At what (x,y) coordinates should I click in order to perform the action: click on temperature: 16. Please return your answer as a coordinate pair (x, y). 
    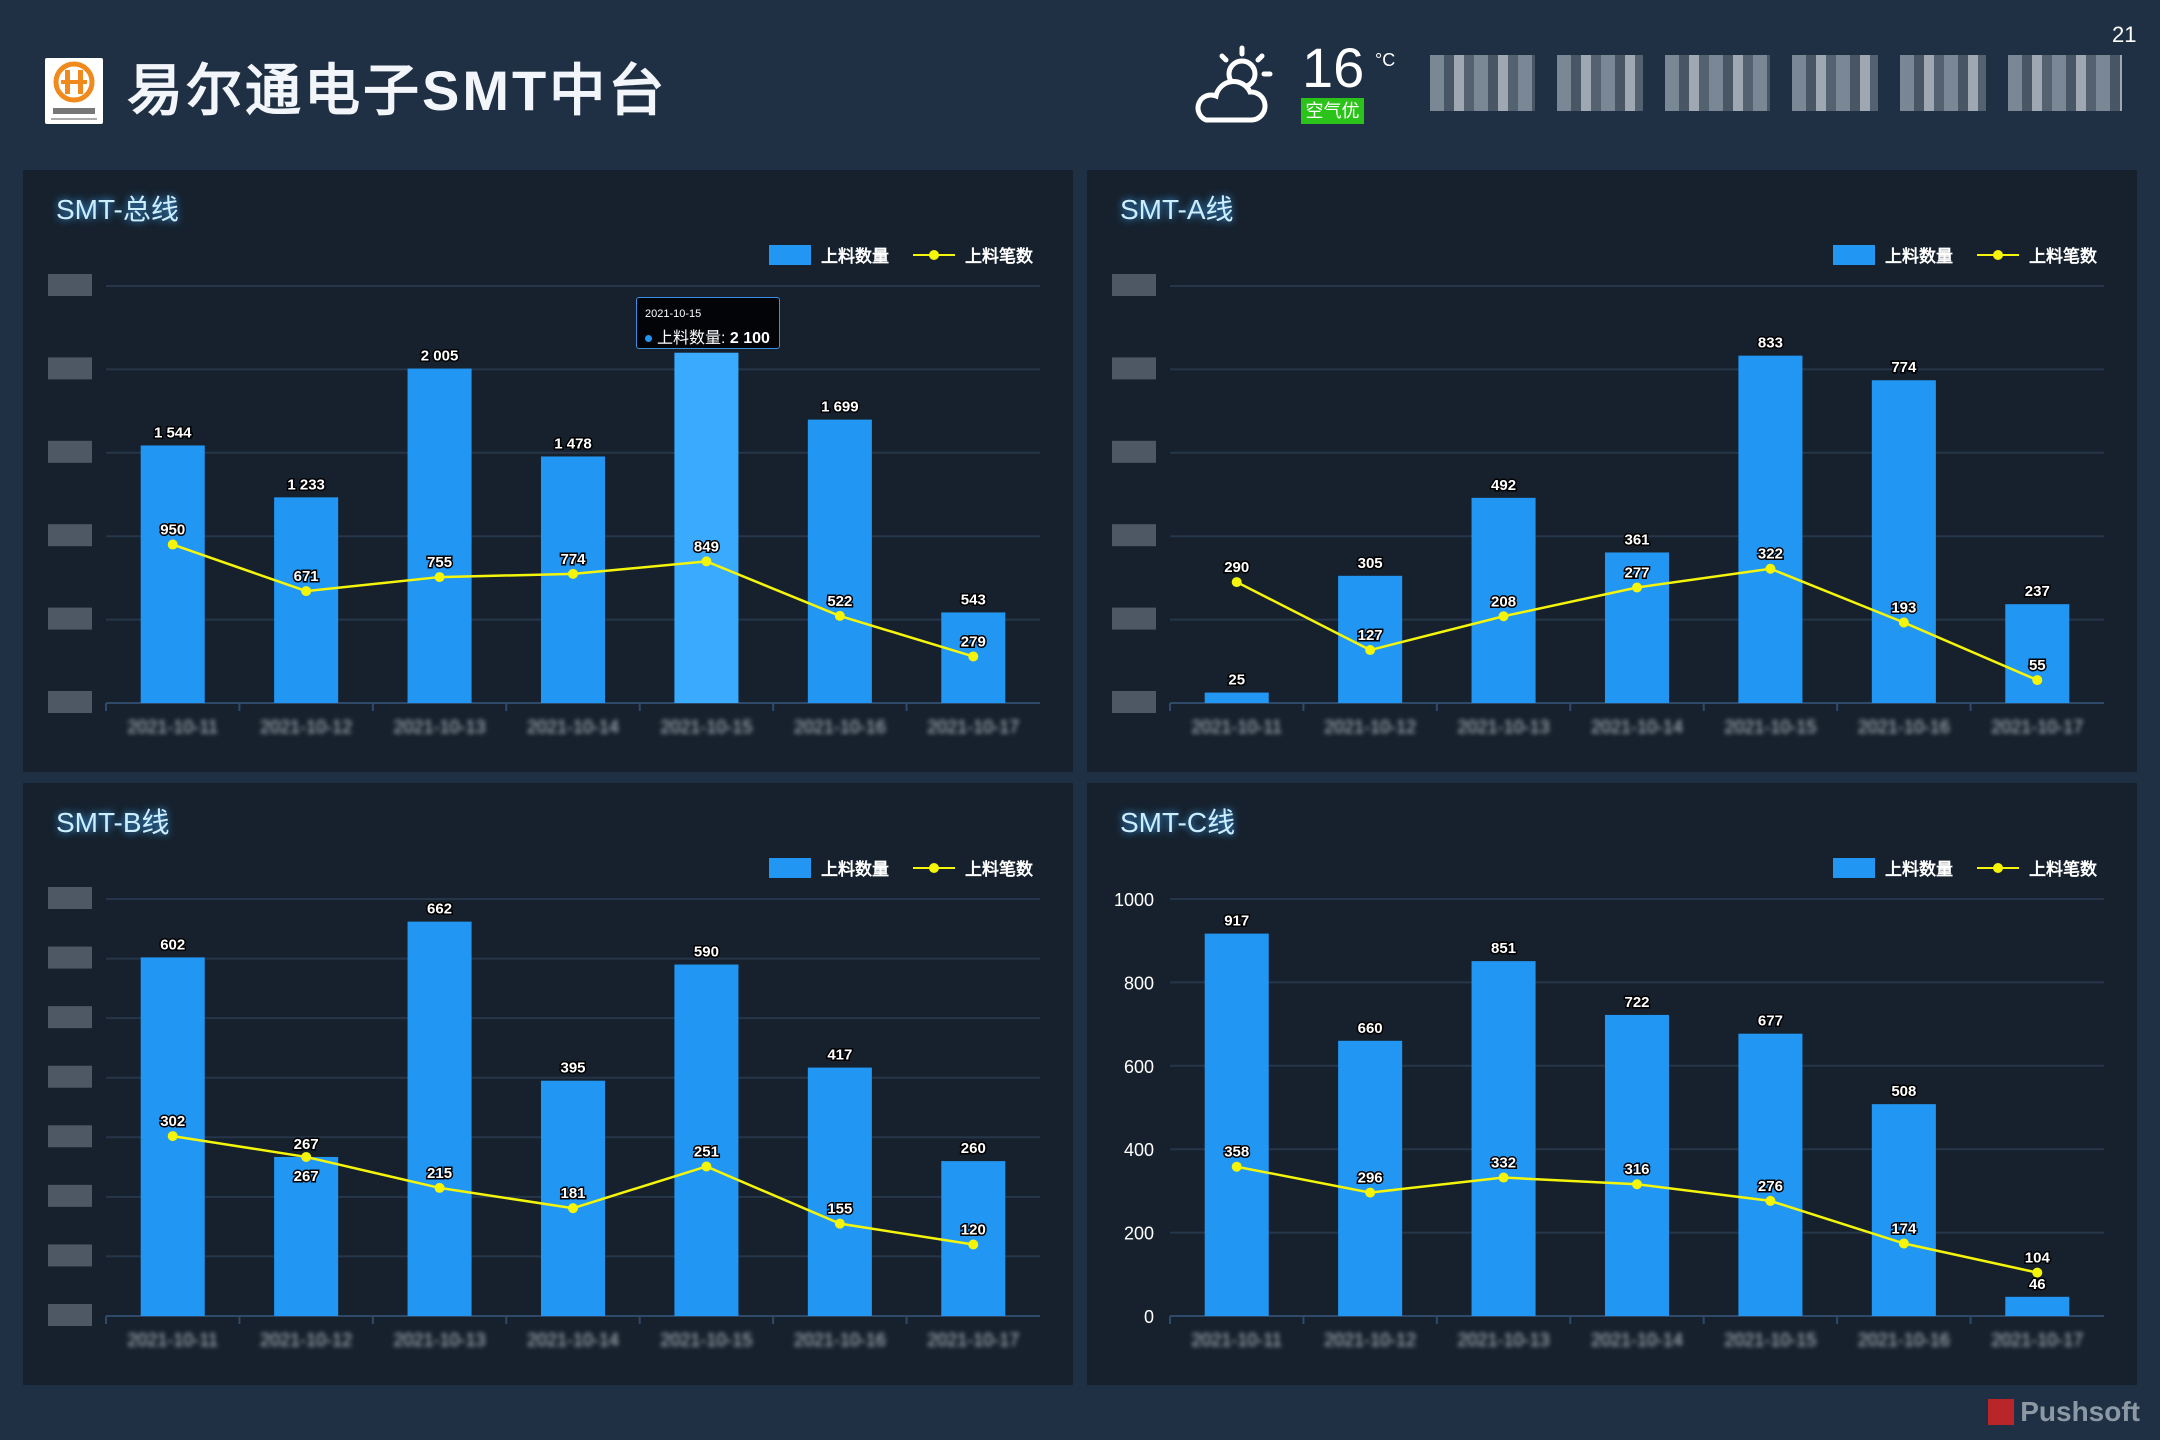
    Looking at the image, I should click on (1333, 67).